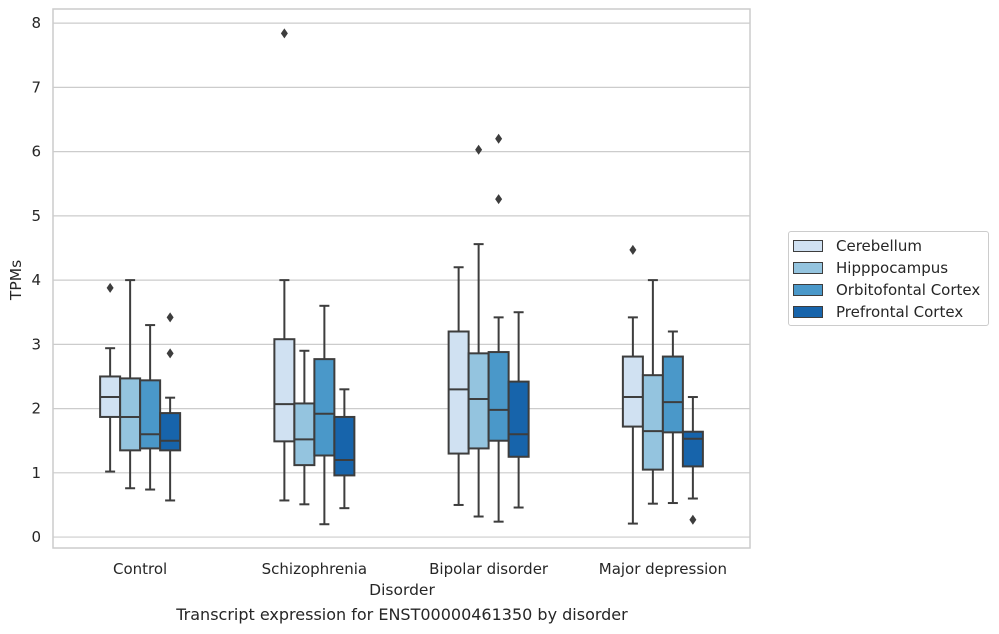 The height and width of the screenshot is (634, 999). What do you see at coordinates (478, 331) in the screenshot?
I see `box-hipppocampus-bipolar-disorder` at bounding box center [478, 331].